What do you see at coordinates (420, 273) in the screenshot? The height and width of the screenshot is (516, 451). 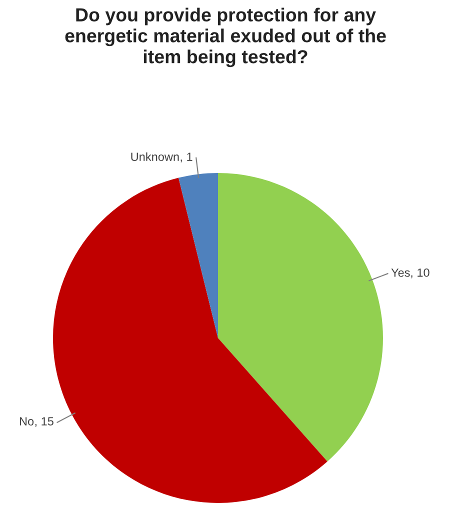 I see `data-label: , 10` at bounding box center [420, 273].